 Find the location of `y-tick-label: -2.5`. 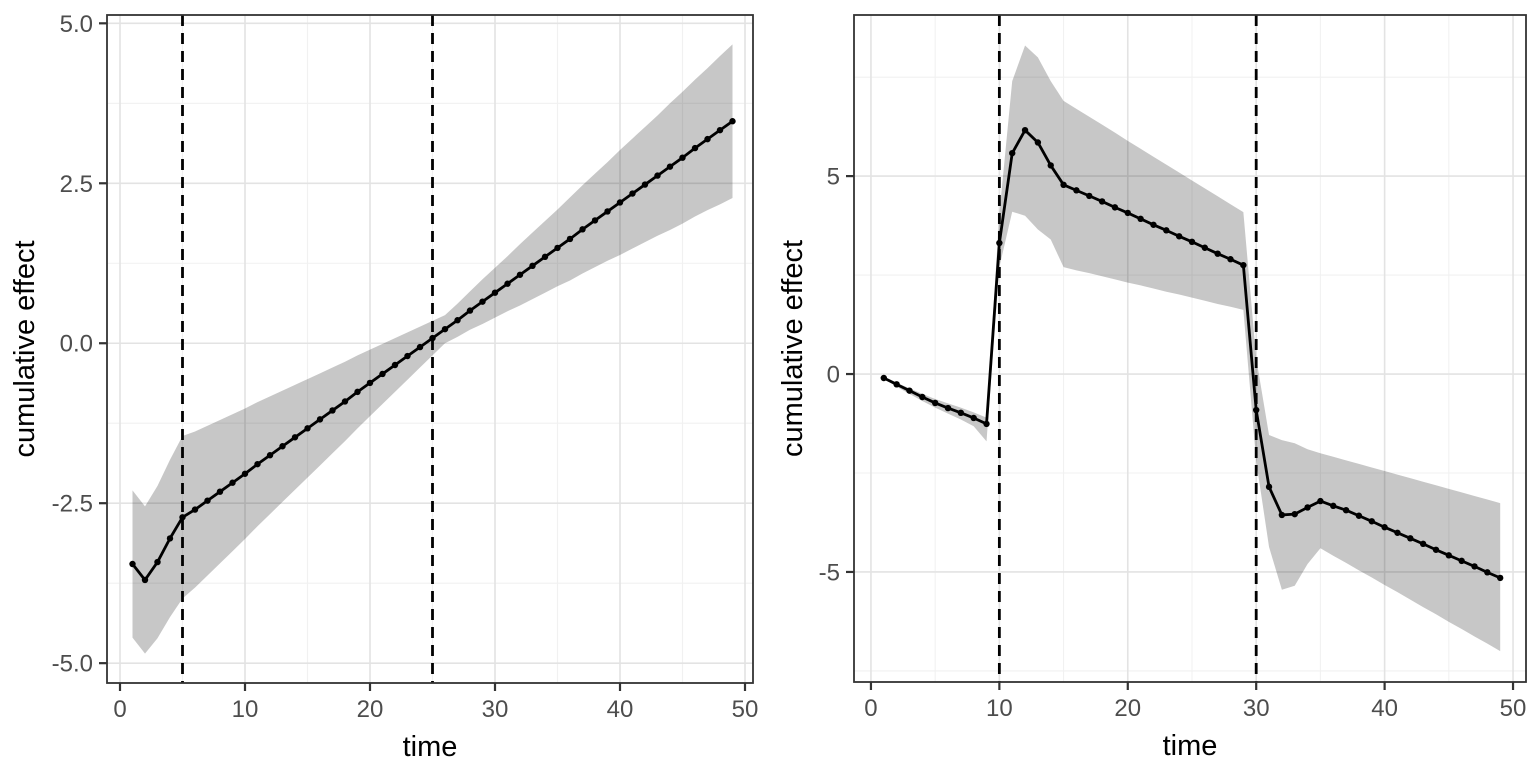

y-tick-label: -2.5 is located at coordinates (72, 504).